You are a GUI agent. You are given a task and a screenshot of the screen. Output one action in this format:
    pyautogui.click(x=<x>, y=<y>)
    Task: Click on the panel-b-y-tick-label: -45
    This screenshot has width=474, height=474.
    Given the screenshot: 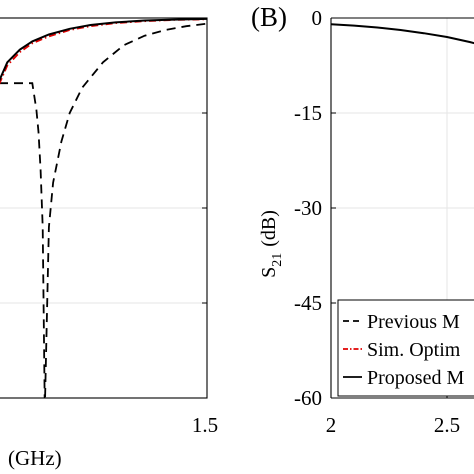 What is the action you would take?
    pyautogui.click(x=308, y=303)
    